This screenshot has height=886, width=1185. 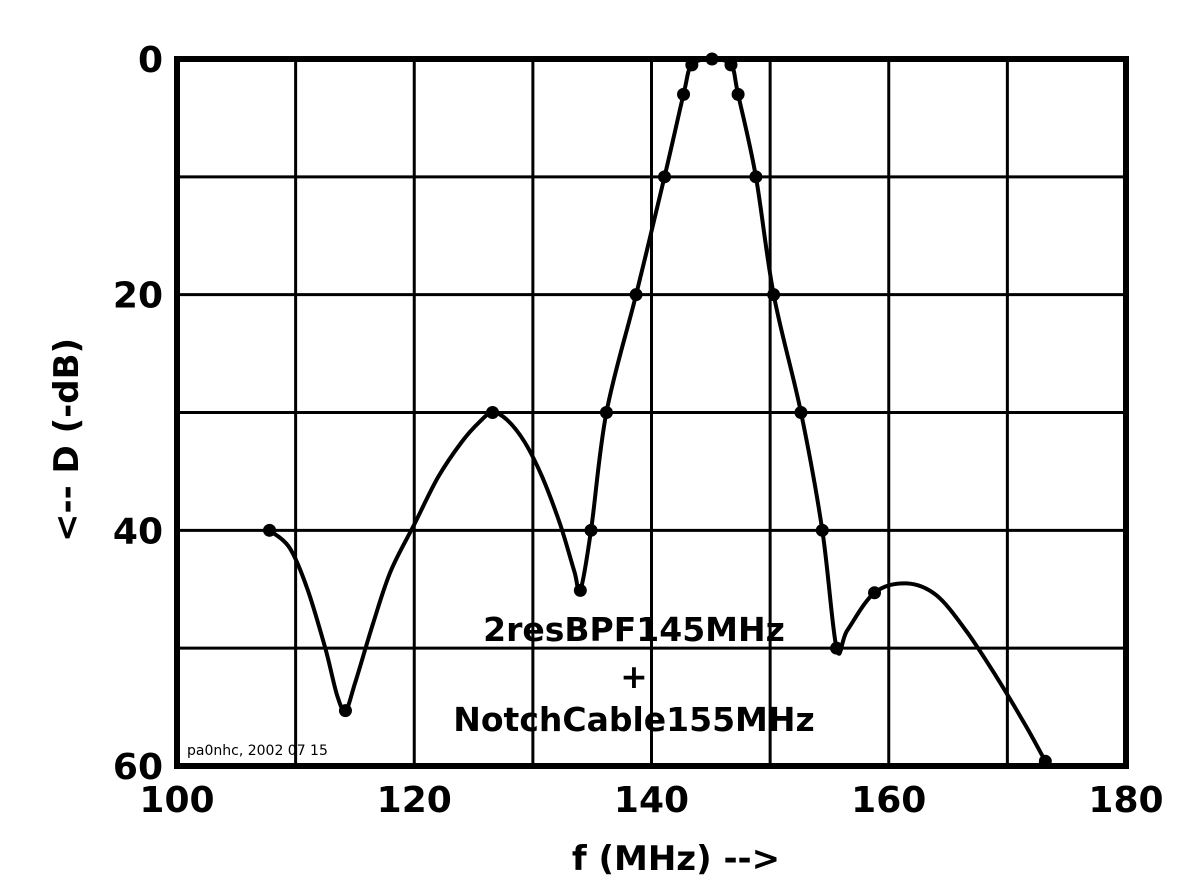 I want to click on y-axis-label: <-- D (-dB), so click(x=67, y=440).